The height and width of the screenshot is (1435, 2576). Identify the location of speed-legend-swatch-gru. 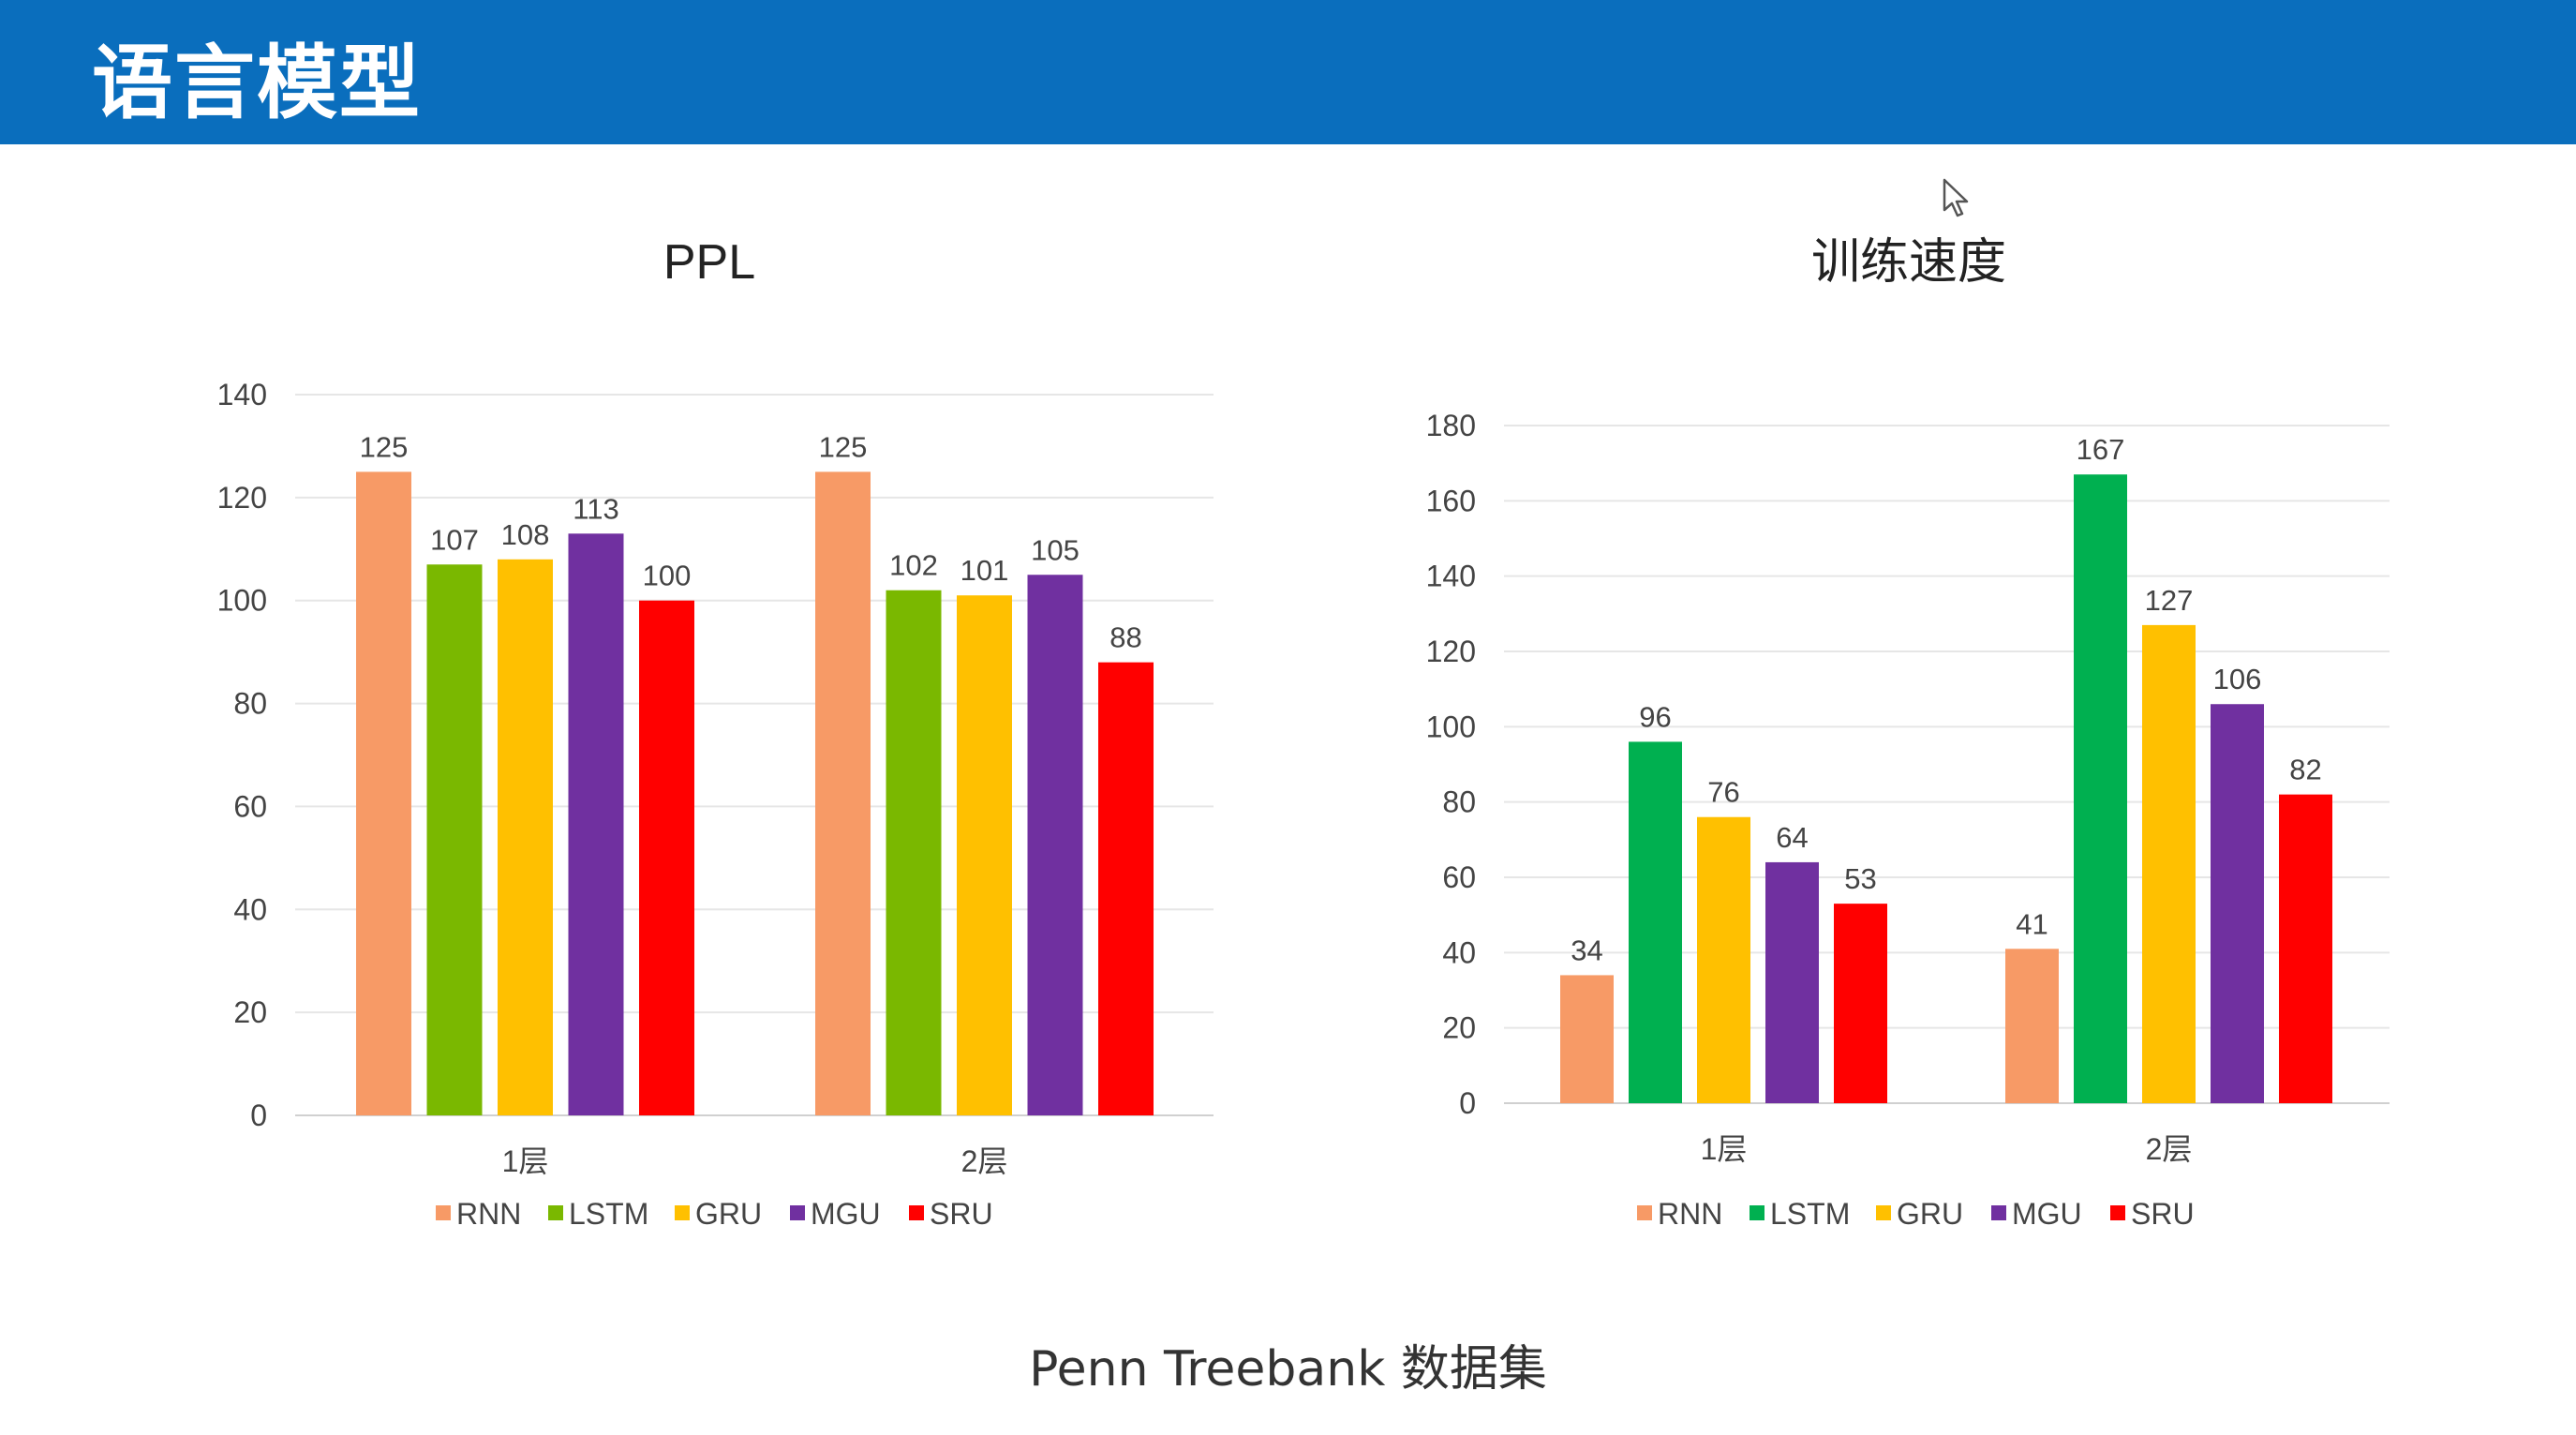
(1883, 1212).